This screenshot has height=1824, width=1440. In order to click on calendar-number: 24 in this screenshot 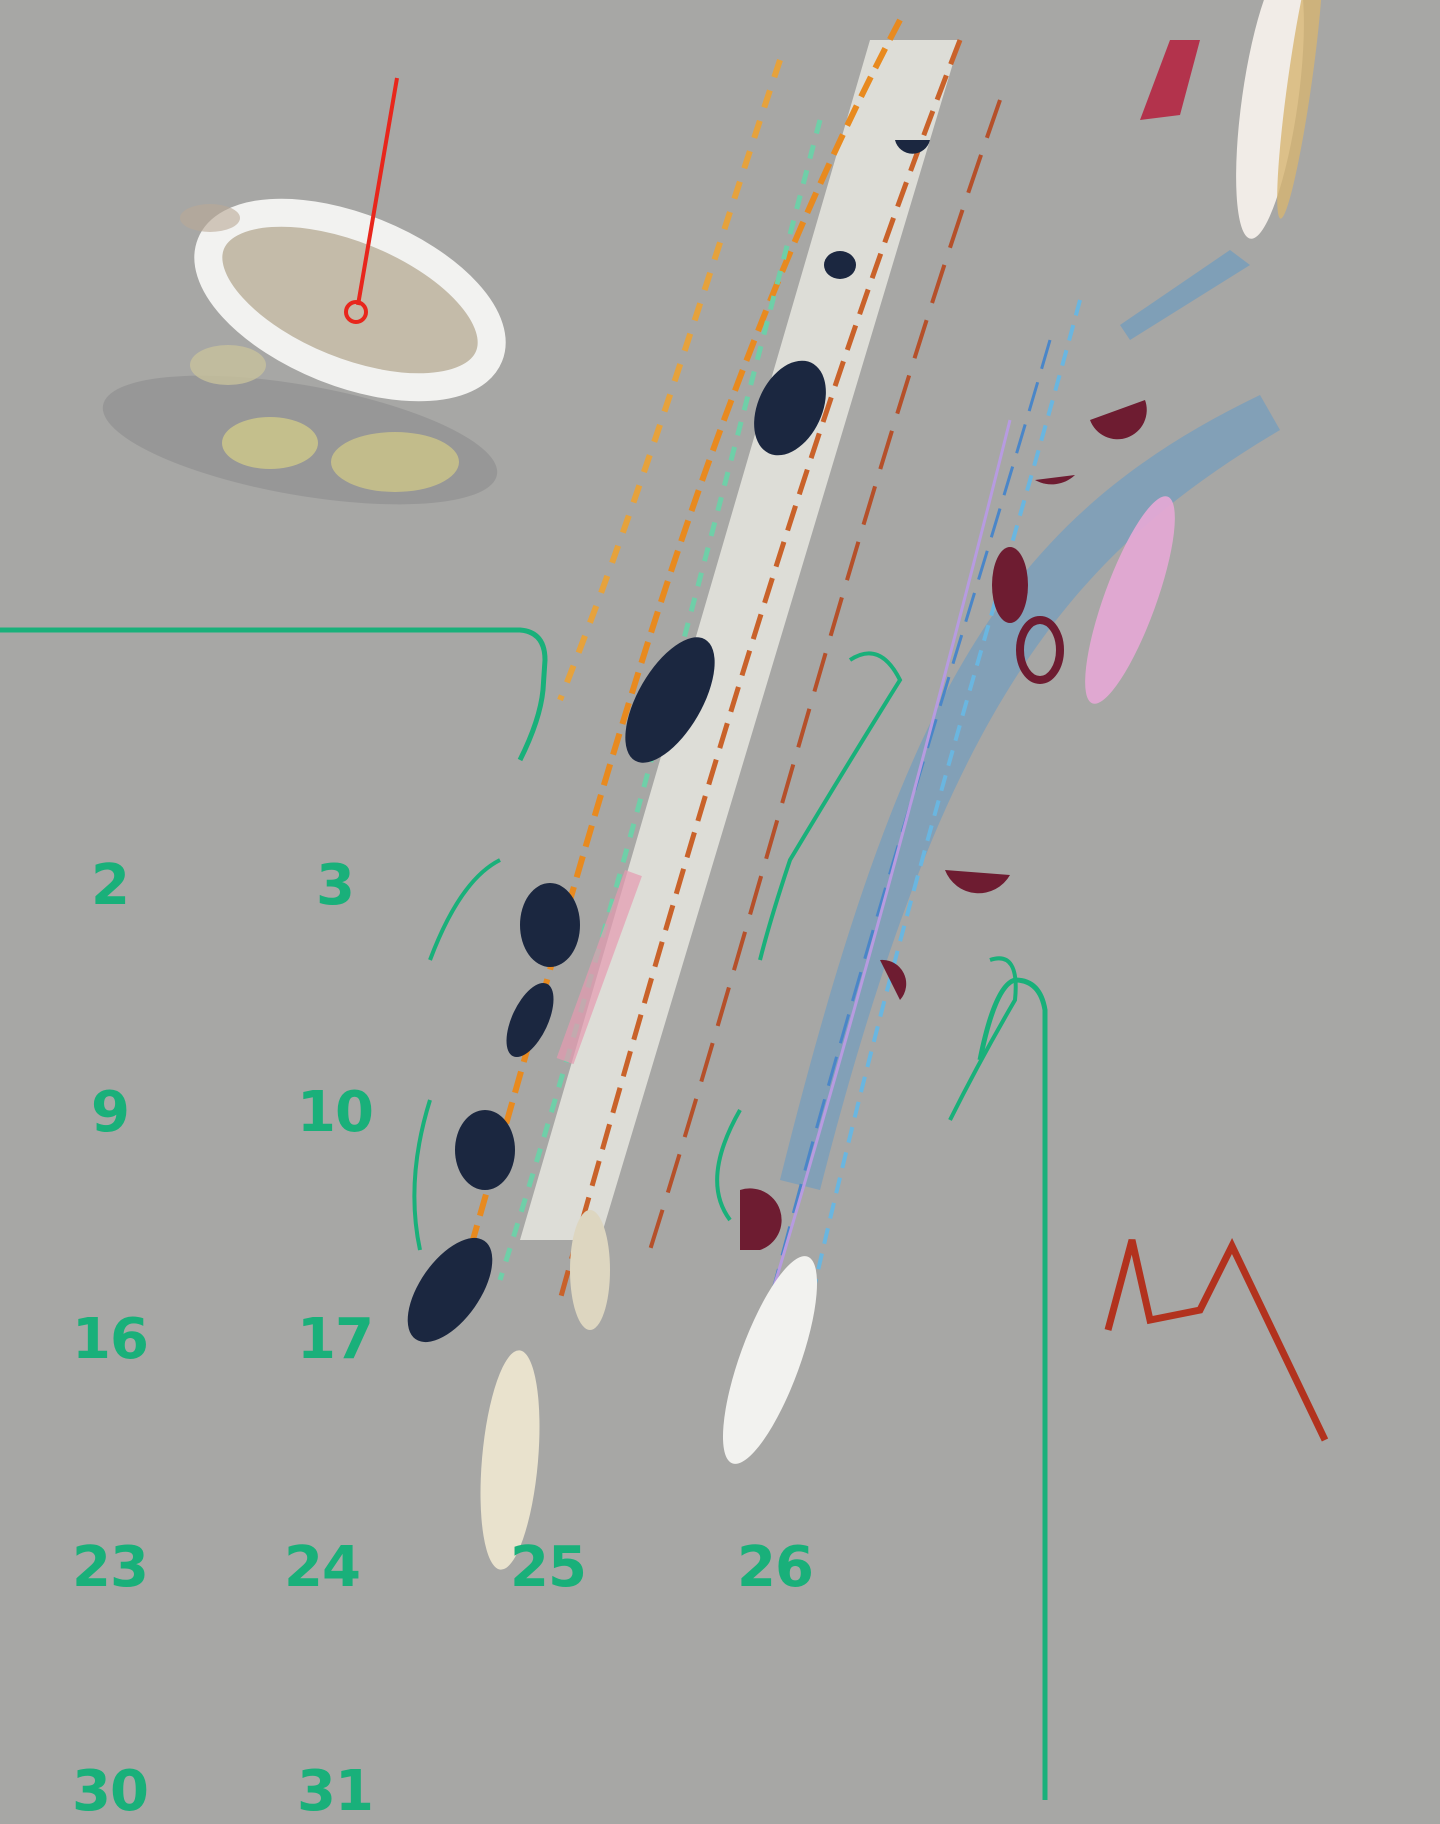, I will do `click(322, 1567)`.